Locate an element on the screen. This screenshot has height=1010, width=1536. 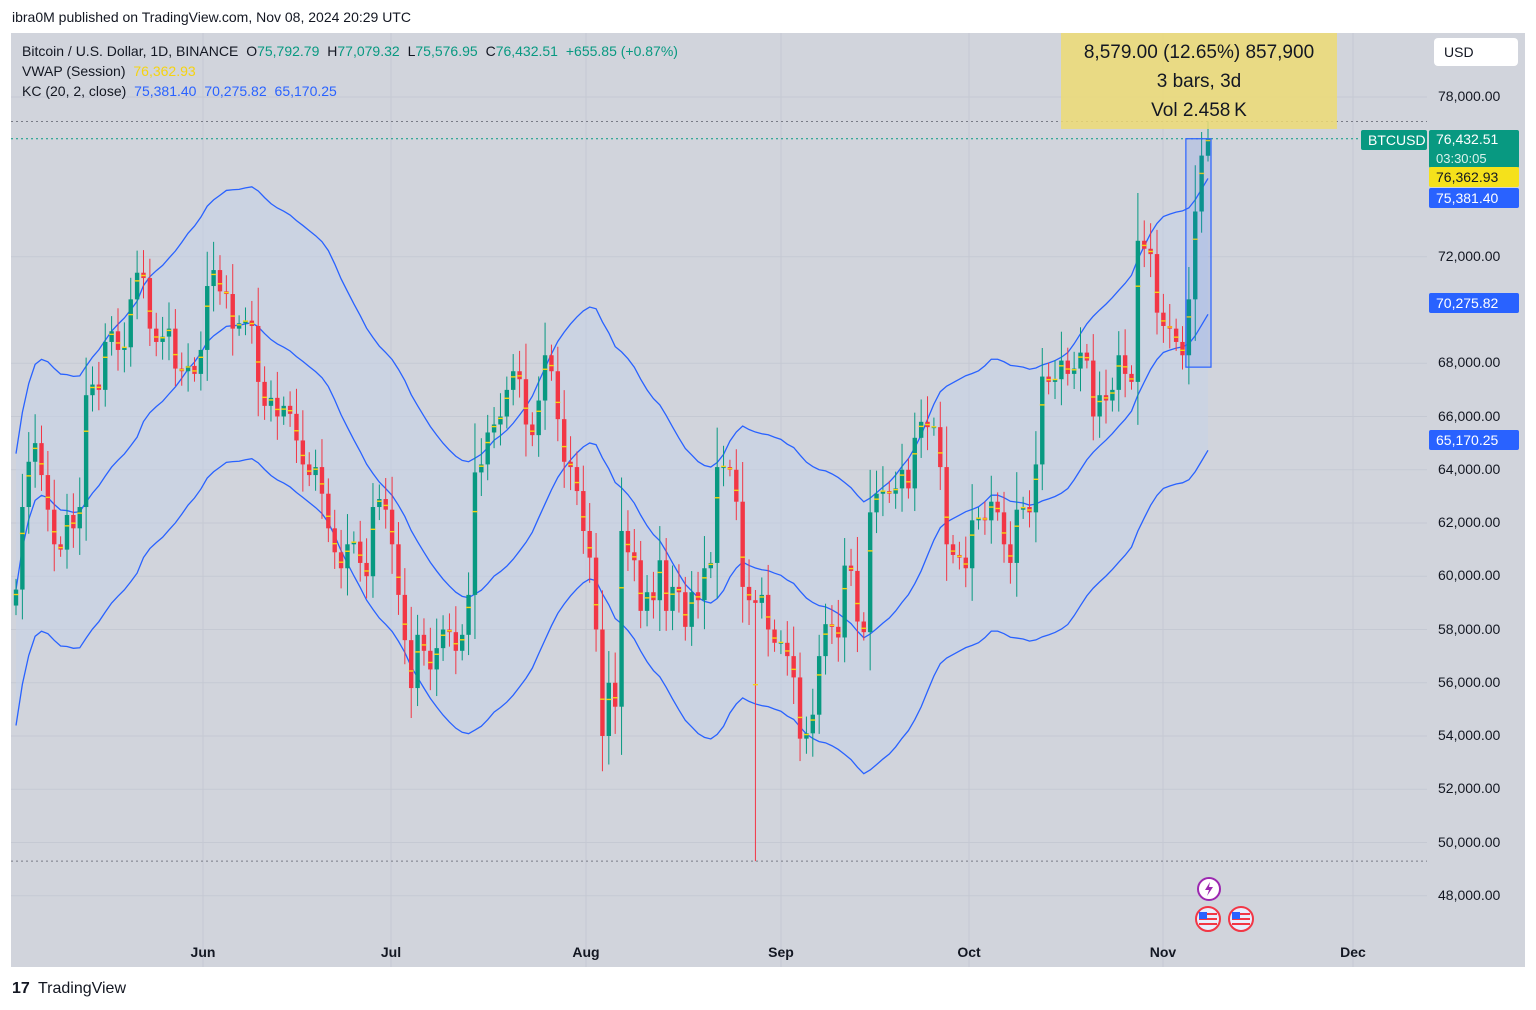
kc-upper-value: 75,381.40 is located at coordinates (165, 91).